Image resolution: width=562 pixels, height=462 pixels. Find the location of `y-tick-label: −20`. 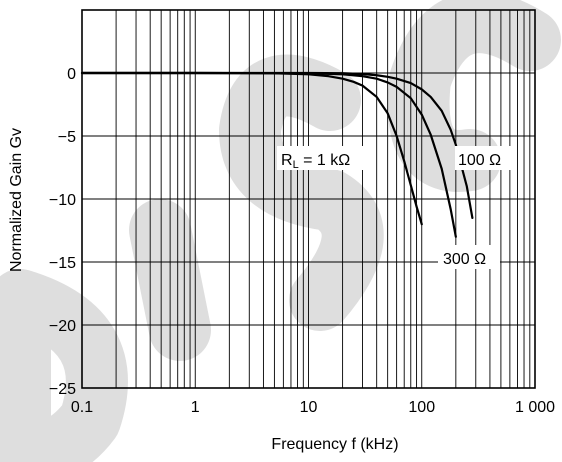

y-tick-label: −20 is located at coordinates (62, 326).